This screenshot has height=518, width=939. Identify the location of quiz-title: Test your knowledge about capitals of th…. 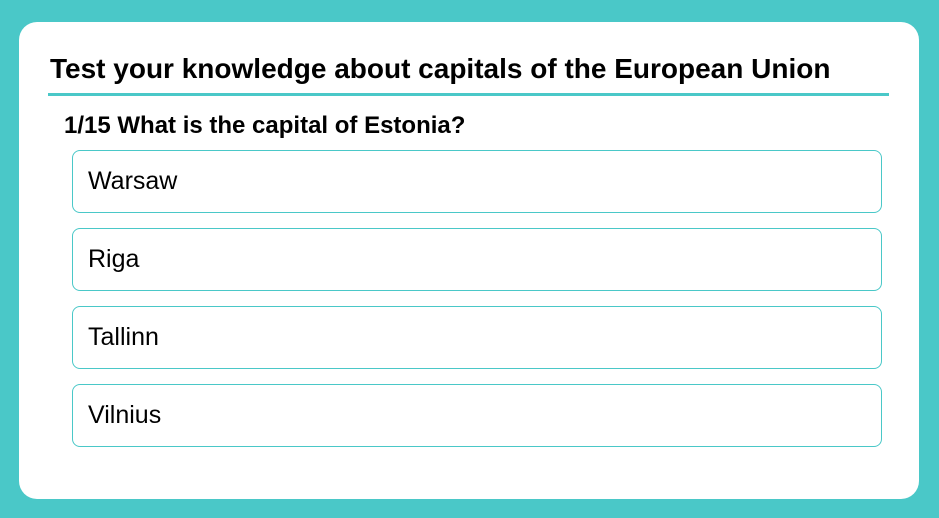
(440, 68).